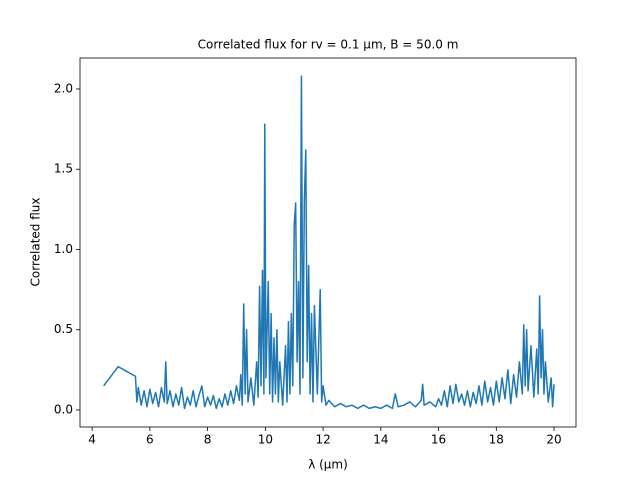 Image resolution: width=640 pixels, height=480 pixels. Describe the element at coordinates (63, 409) in the screenshot. I see `y-tick-label: 0.0` at that location.